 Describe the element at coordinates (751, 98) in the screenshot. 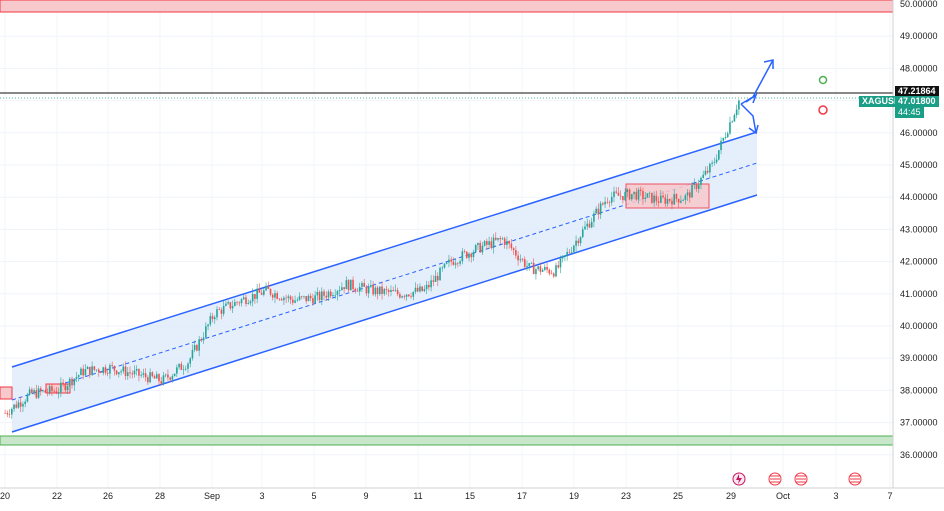

I see `arrow-small` at that location.